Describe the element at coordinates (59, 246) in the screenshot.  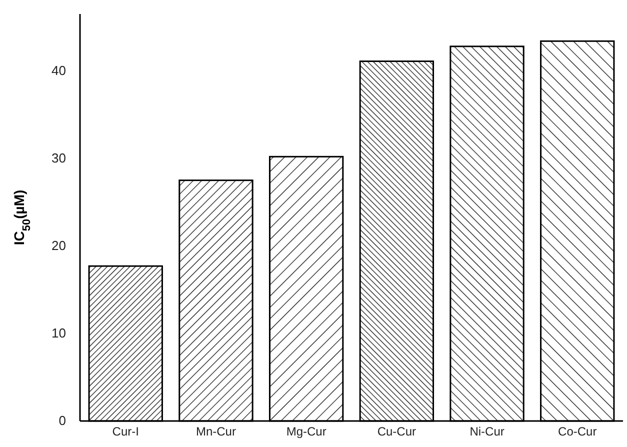
I see `y-tick-label: 20` at that location.